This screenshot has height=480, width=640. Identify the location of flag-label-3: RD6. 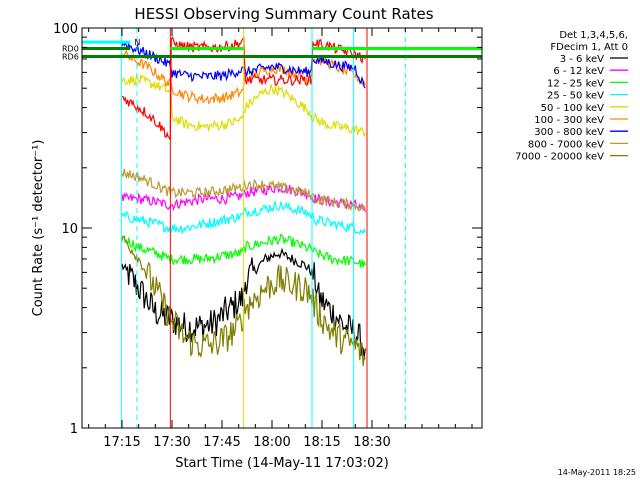
(70, 57).